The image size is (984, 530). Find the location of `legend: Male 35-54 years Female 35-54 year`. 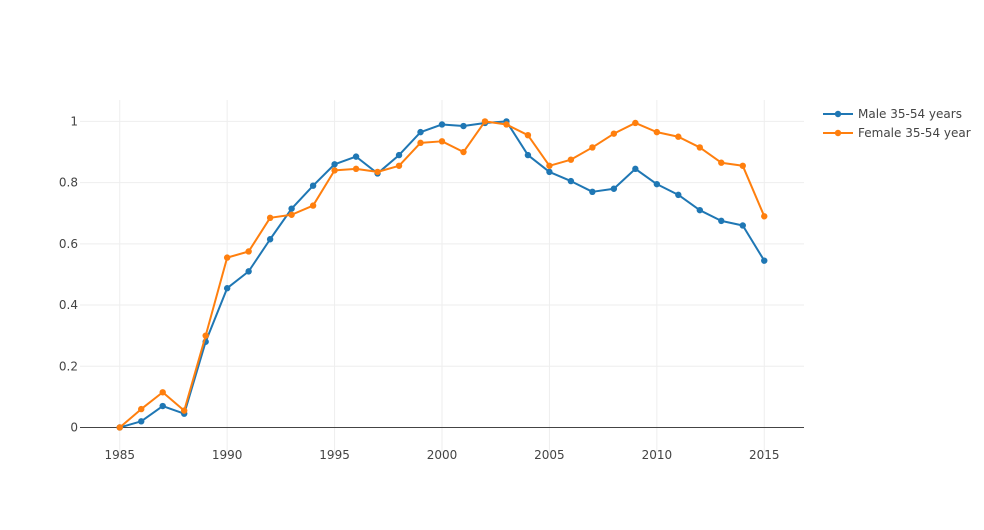

legend: Male 35-54 years Female 35-54 year is located at coordinates (897, 123).